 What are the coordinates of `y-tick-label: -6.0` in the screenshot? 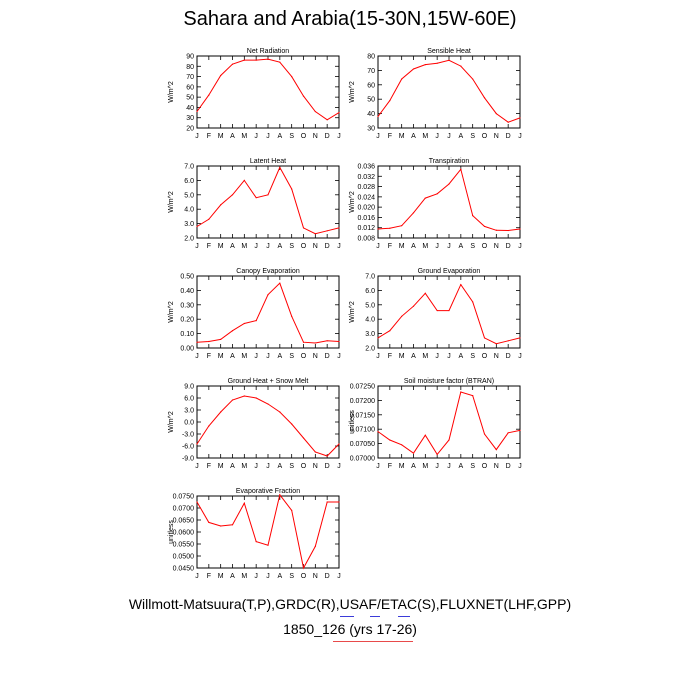 It's located at (188, 447).